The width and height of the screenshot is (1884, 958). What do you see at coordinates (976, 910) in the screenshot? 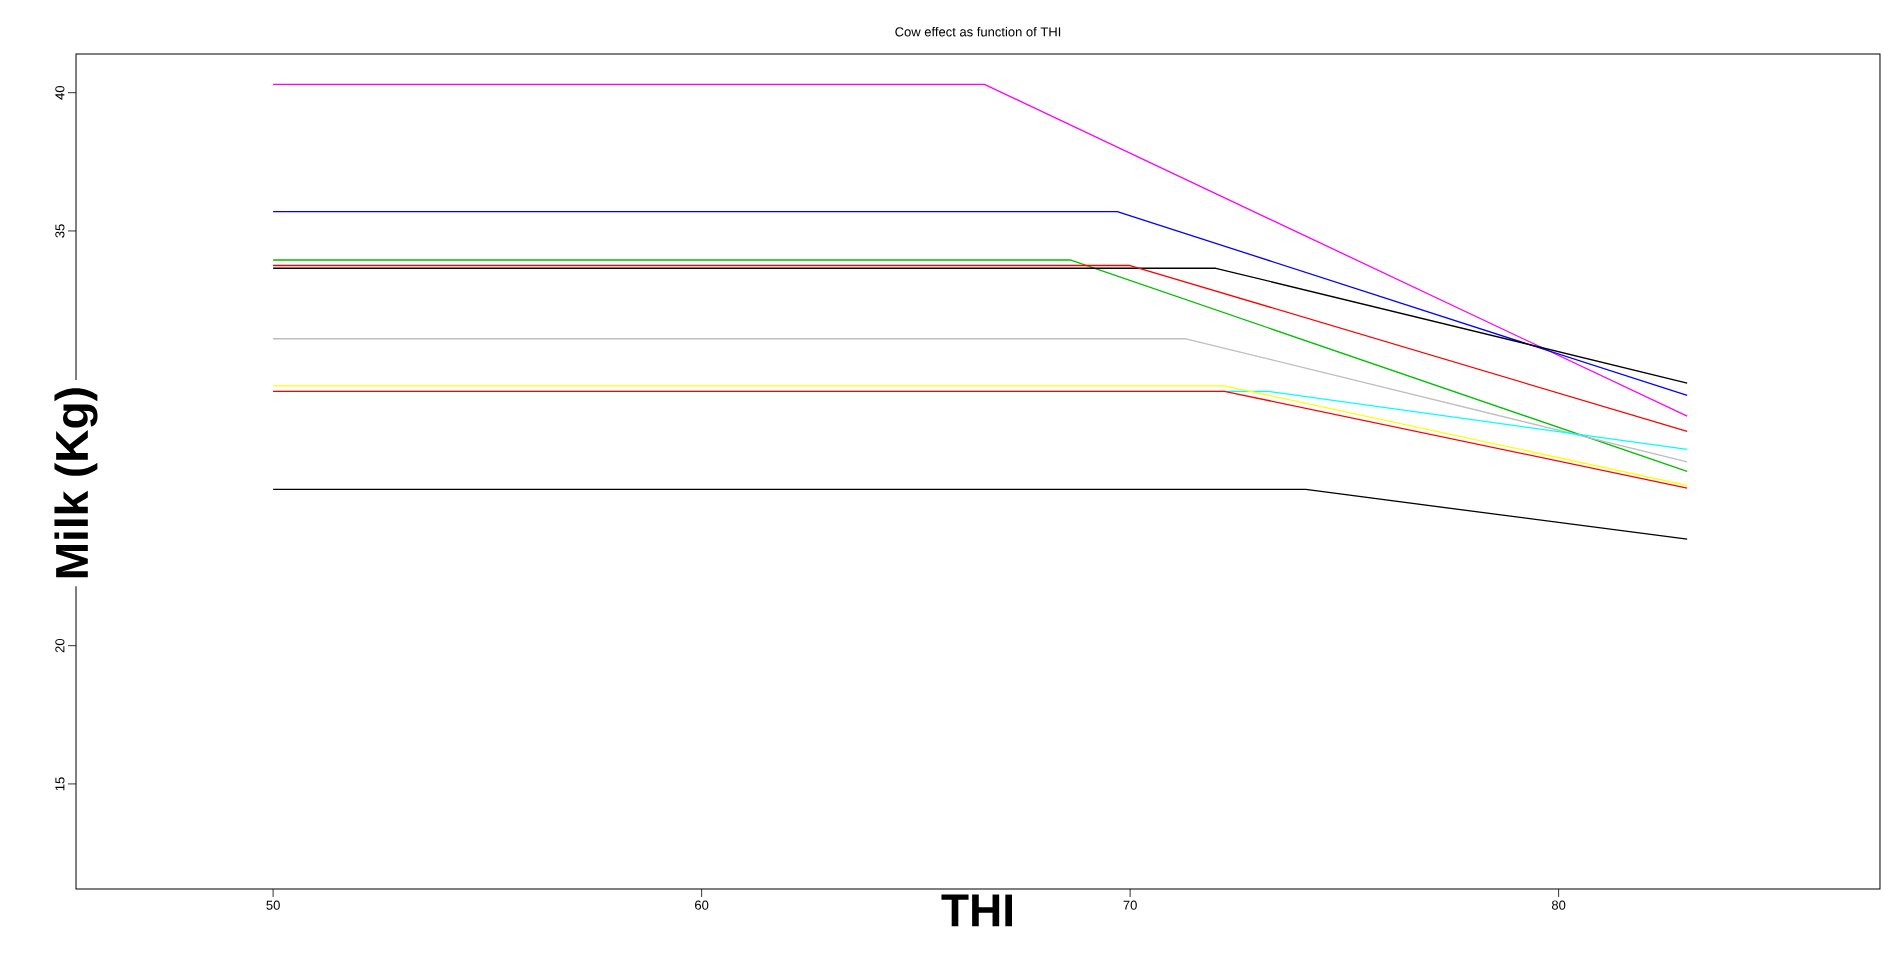
I see `x-axis-title: THI` at bounding box center [976, 910].